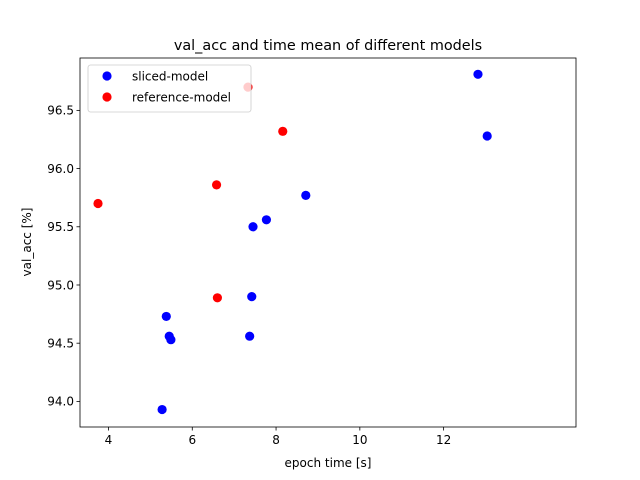 Image resolution: width=640 pixels, height=480 pixels. What do you see at coordinates (443, 440) in the screenshot?
I see `x-tick-label: 12` at bounding box center [443, 440].